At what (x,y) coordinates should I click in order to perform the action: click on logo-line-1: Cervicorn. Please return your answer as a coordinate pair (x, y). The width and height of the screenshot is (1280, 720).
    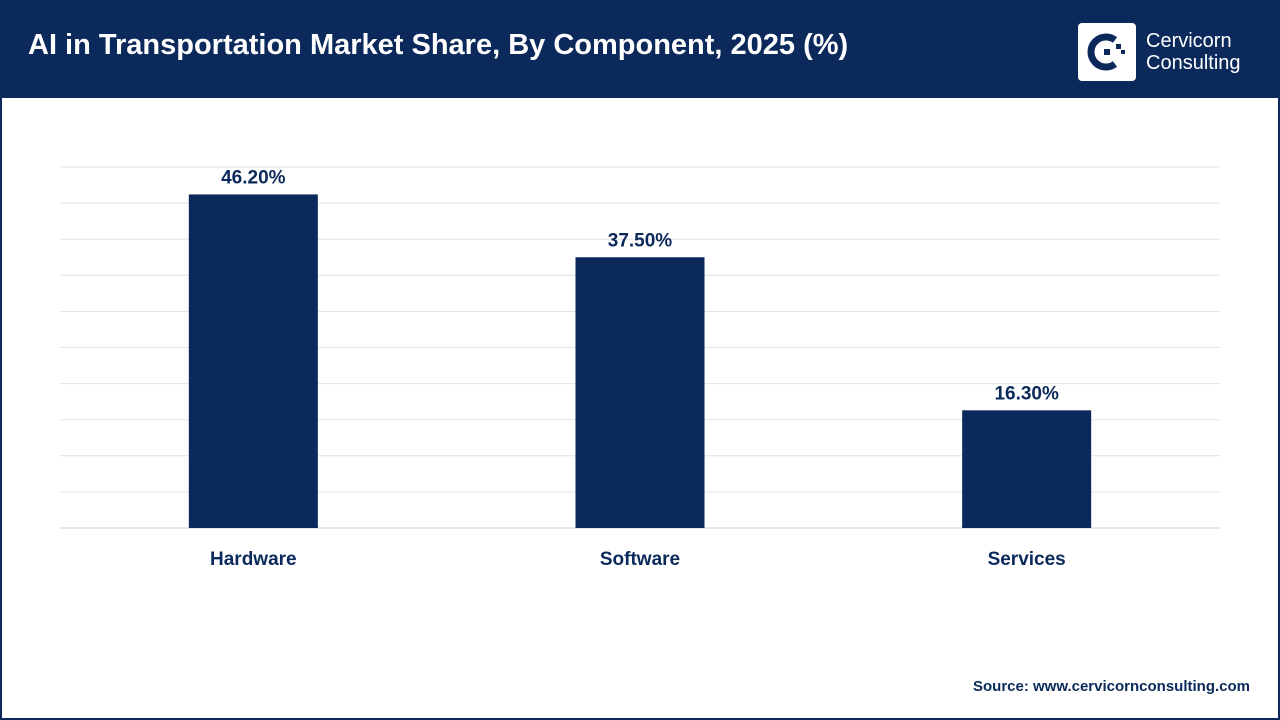
    Looking at the image, I should click on (1189, 41).